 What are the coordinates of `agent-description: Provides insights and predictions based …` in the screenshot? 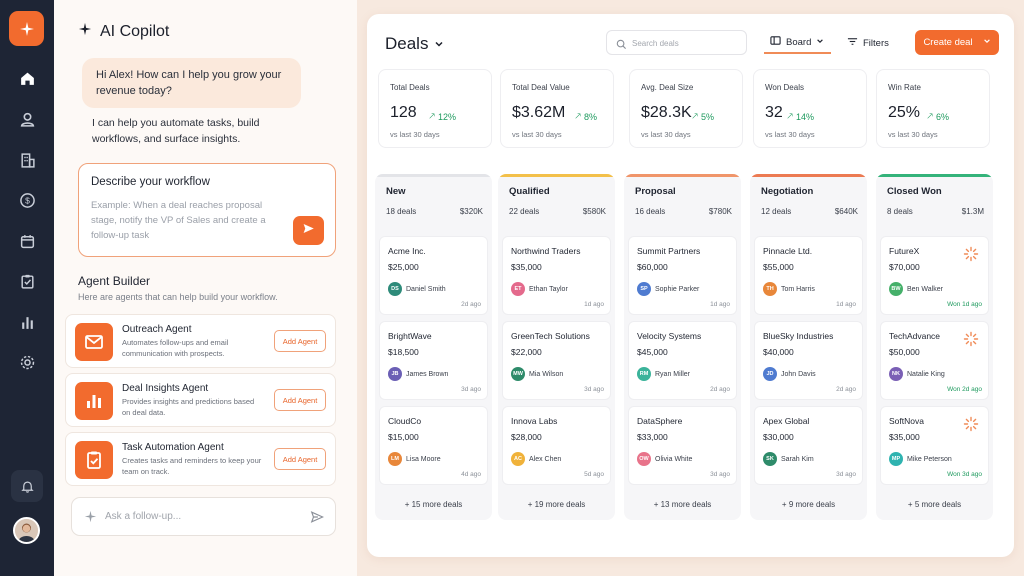 It's located at (188, 407).